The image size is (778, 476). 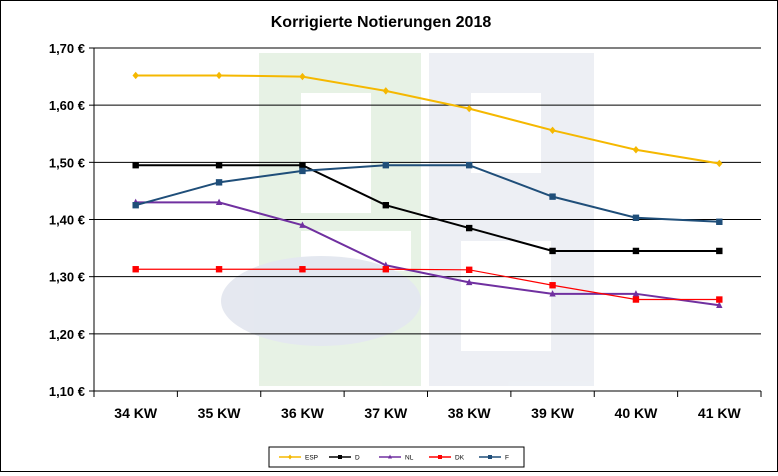 I want to click on x-tick-label: 37 KW, so click(x=386, y=413).